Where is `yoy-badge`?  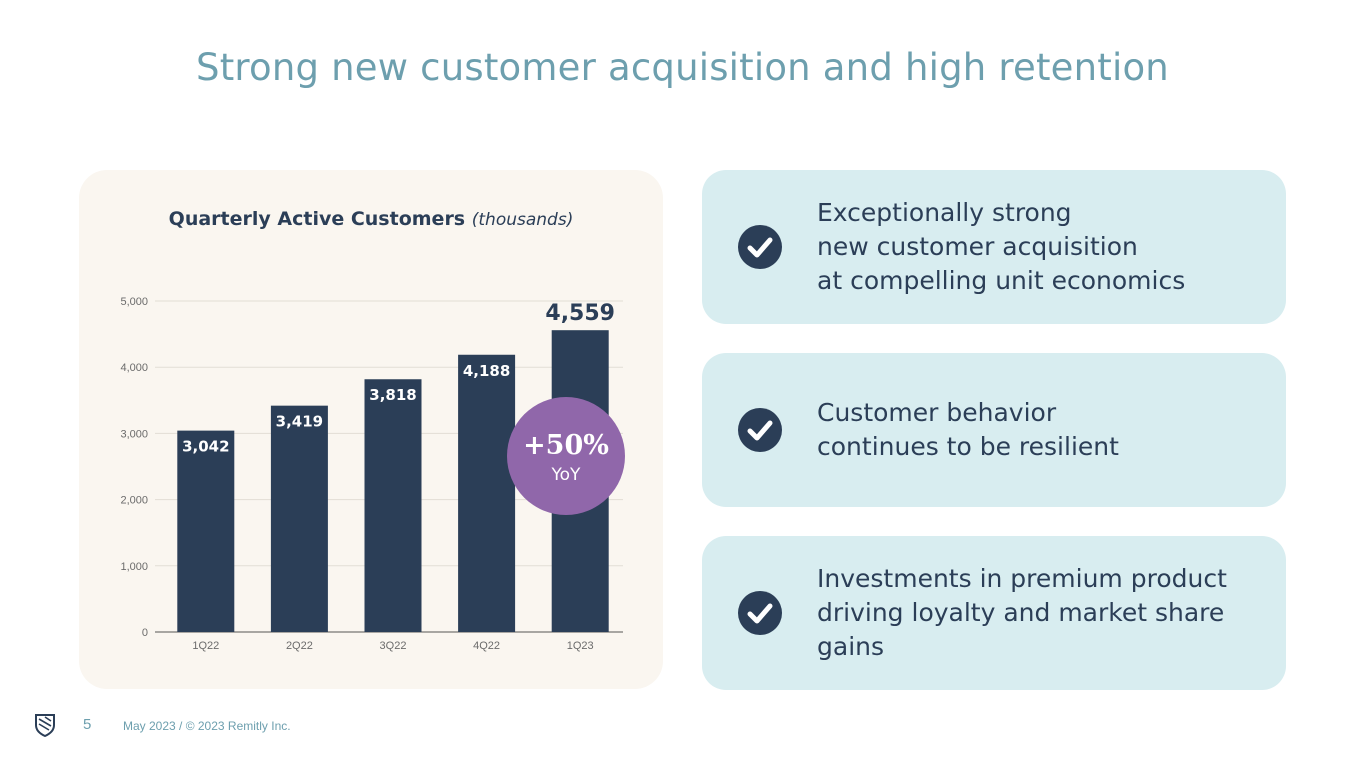
yoy-badge is located at coordinates (566, 456).